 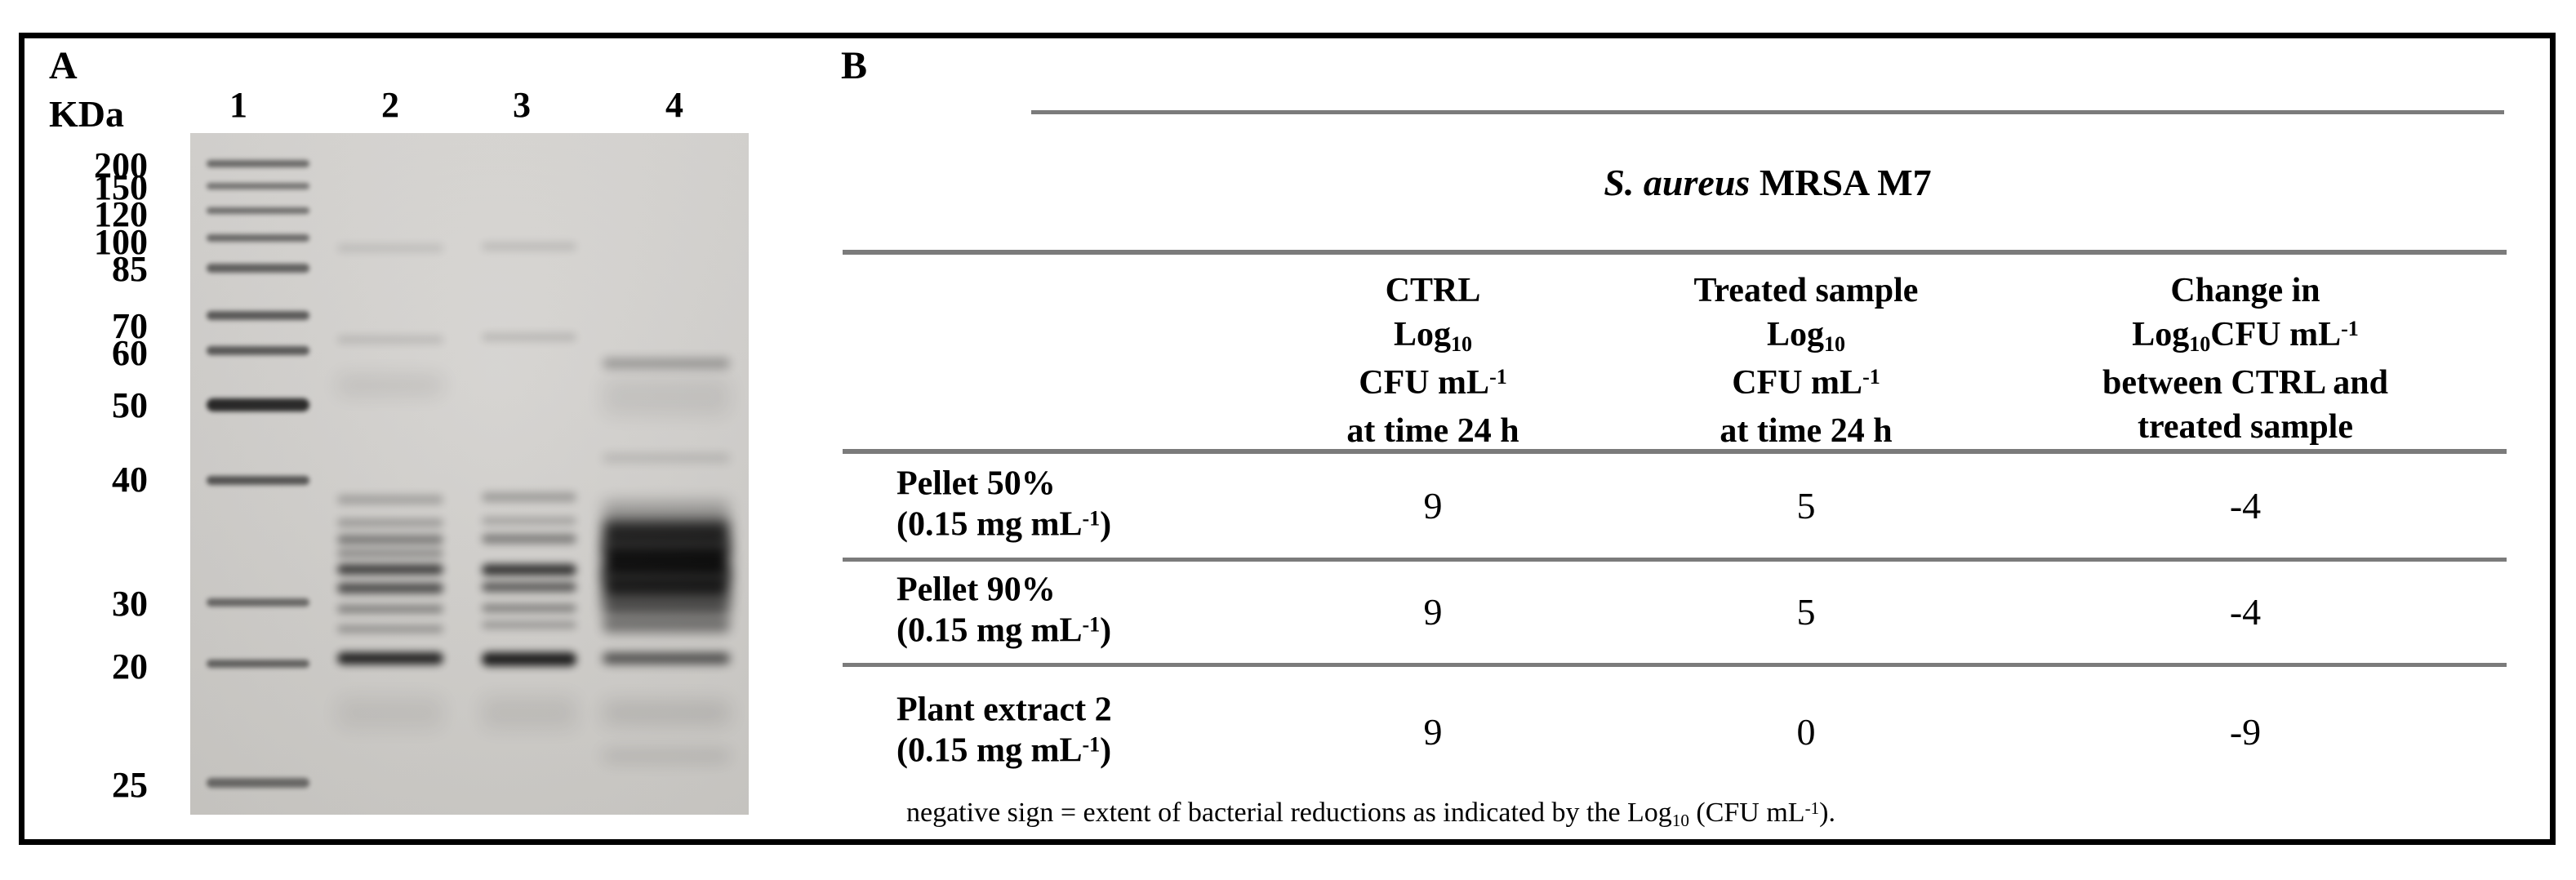 I want to click on table-row-label: Pellet 90% (0.15 mg mL-1), so click(x=1157, y=613).